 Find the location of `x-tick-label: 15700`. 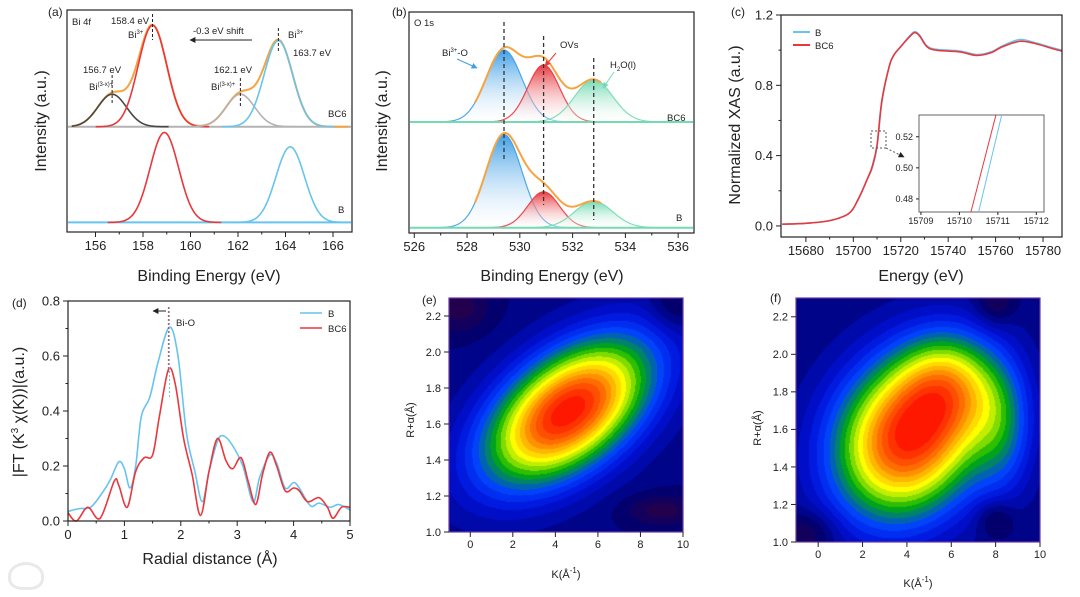

x-tick-label: 15700 is located at coordinates (853, 250).